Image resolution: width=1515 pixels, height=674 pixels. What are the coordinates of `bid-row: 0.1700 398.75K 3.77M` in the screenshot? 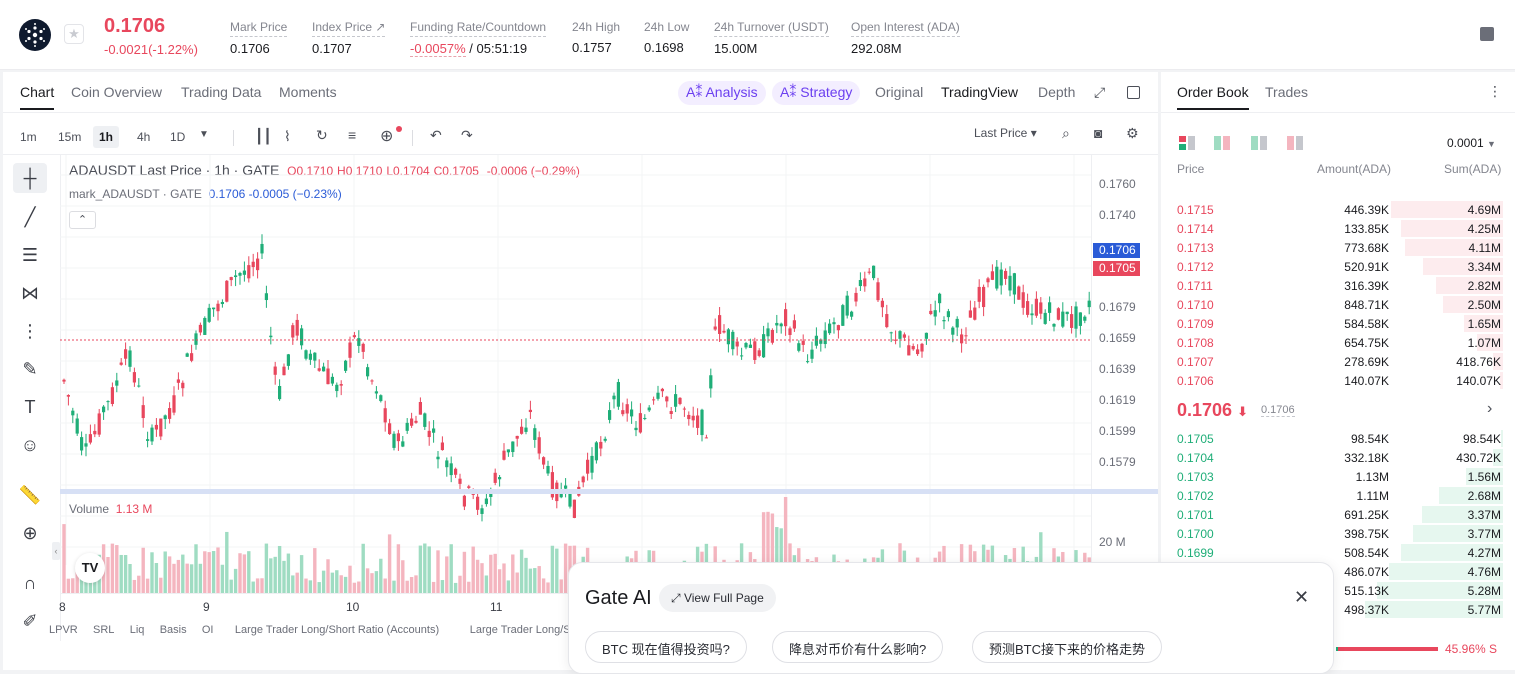 It's located at (1338, 533).